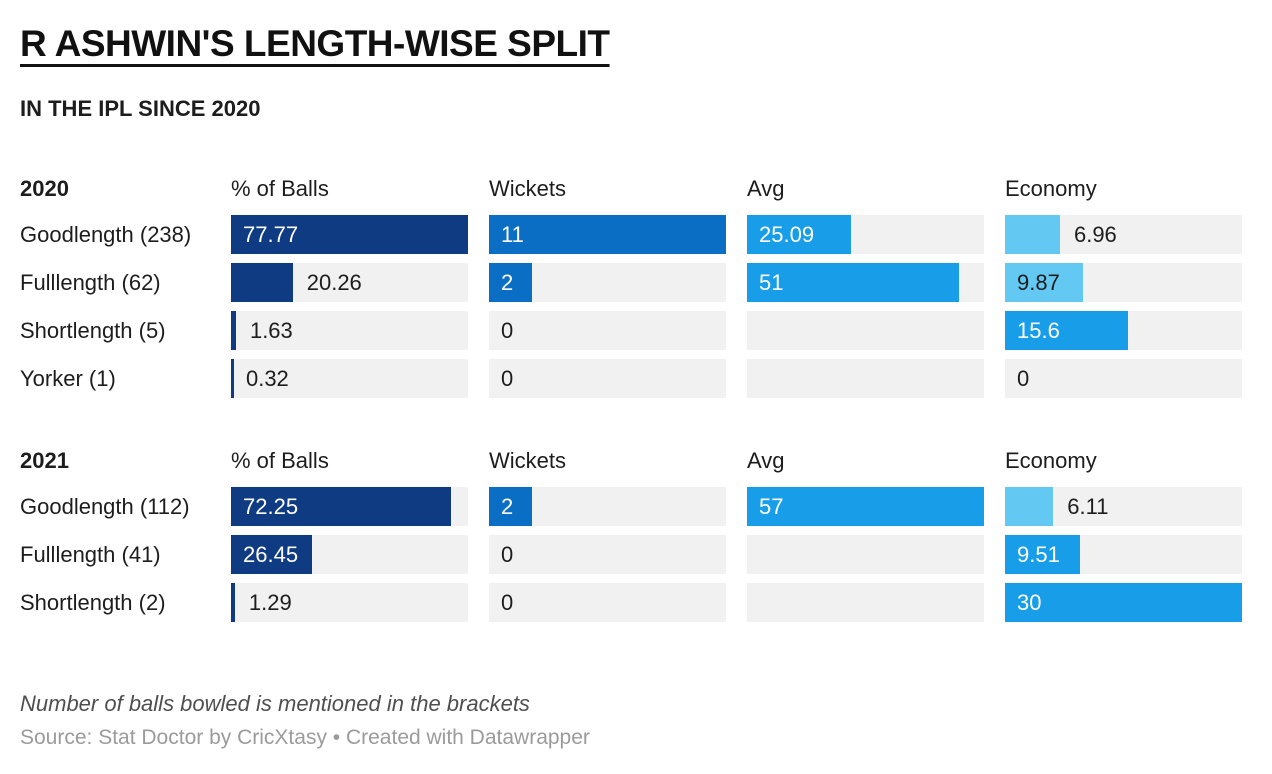 This screenshot has width=1272, height=774. Describe the element at coordinates (90, 282) in the screenshot. I see `row-label: Fulllength (62)` at that location.